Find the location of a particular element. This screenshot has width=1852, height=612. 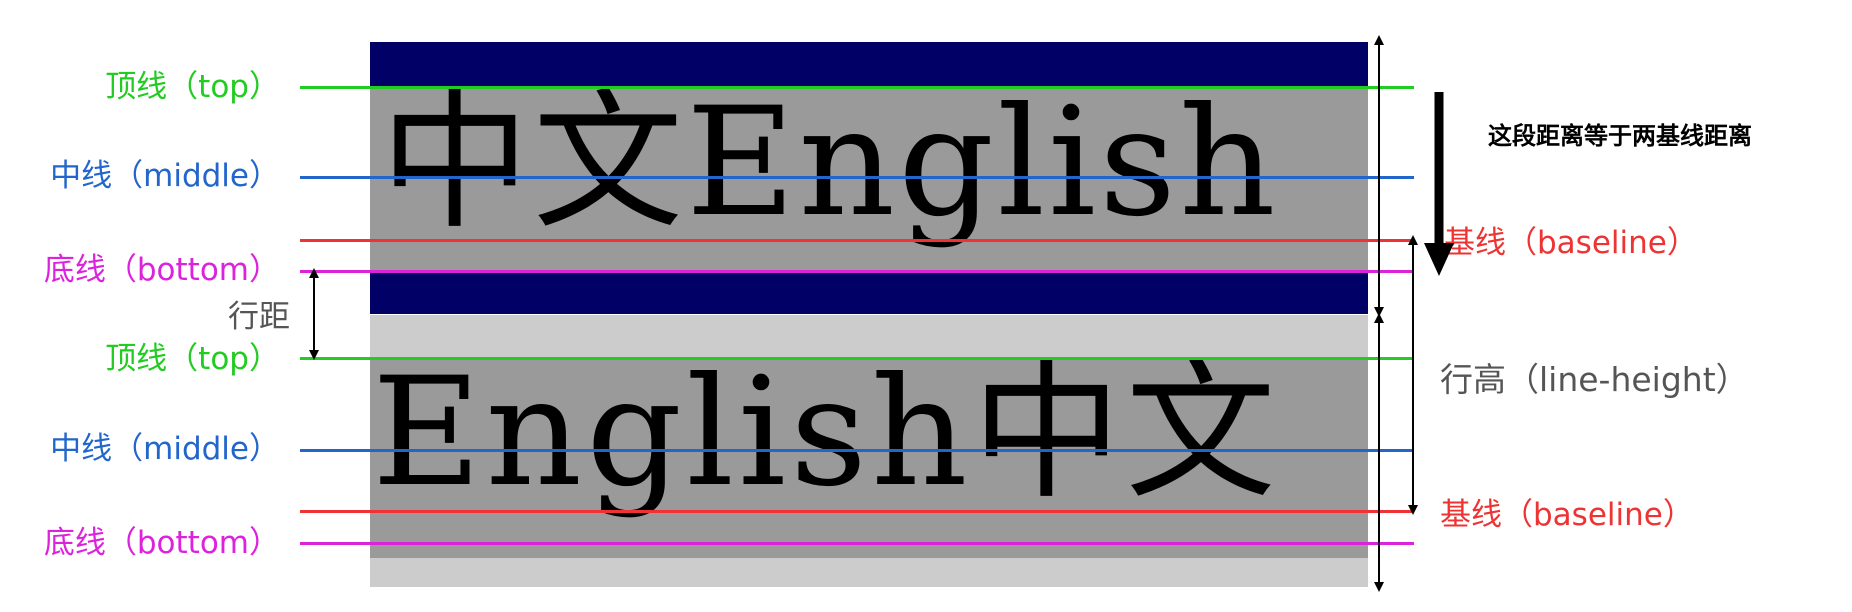

sample-text-row-1: 中文English is located at coordinates (829, 163).